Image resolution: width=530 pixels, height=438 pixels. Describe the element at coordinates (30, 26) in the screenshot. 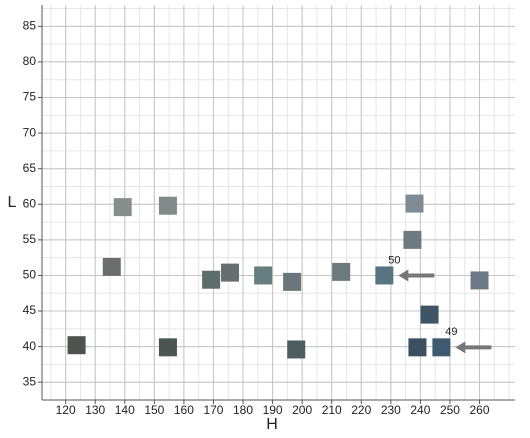

I see `y-tick-label: 85` at that location.